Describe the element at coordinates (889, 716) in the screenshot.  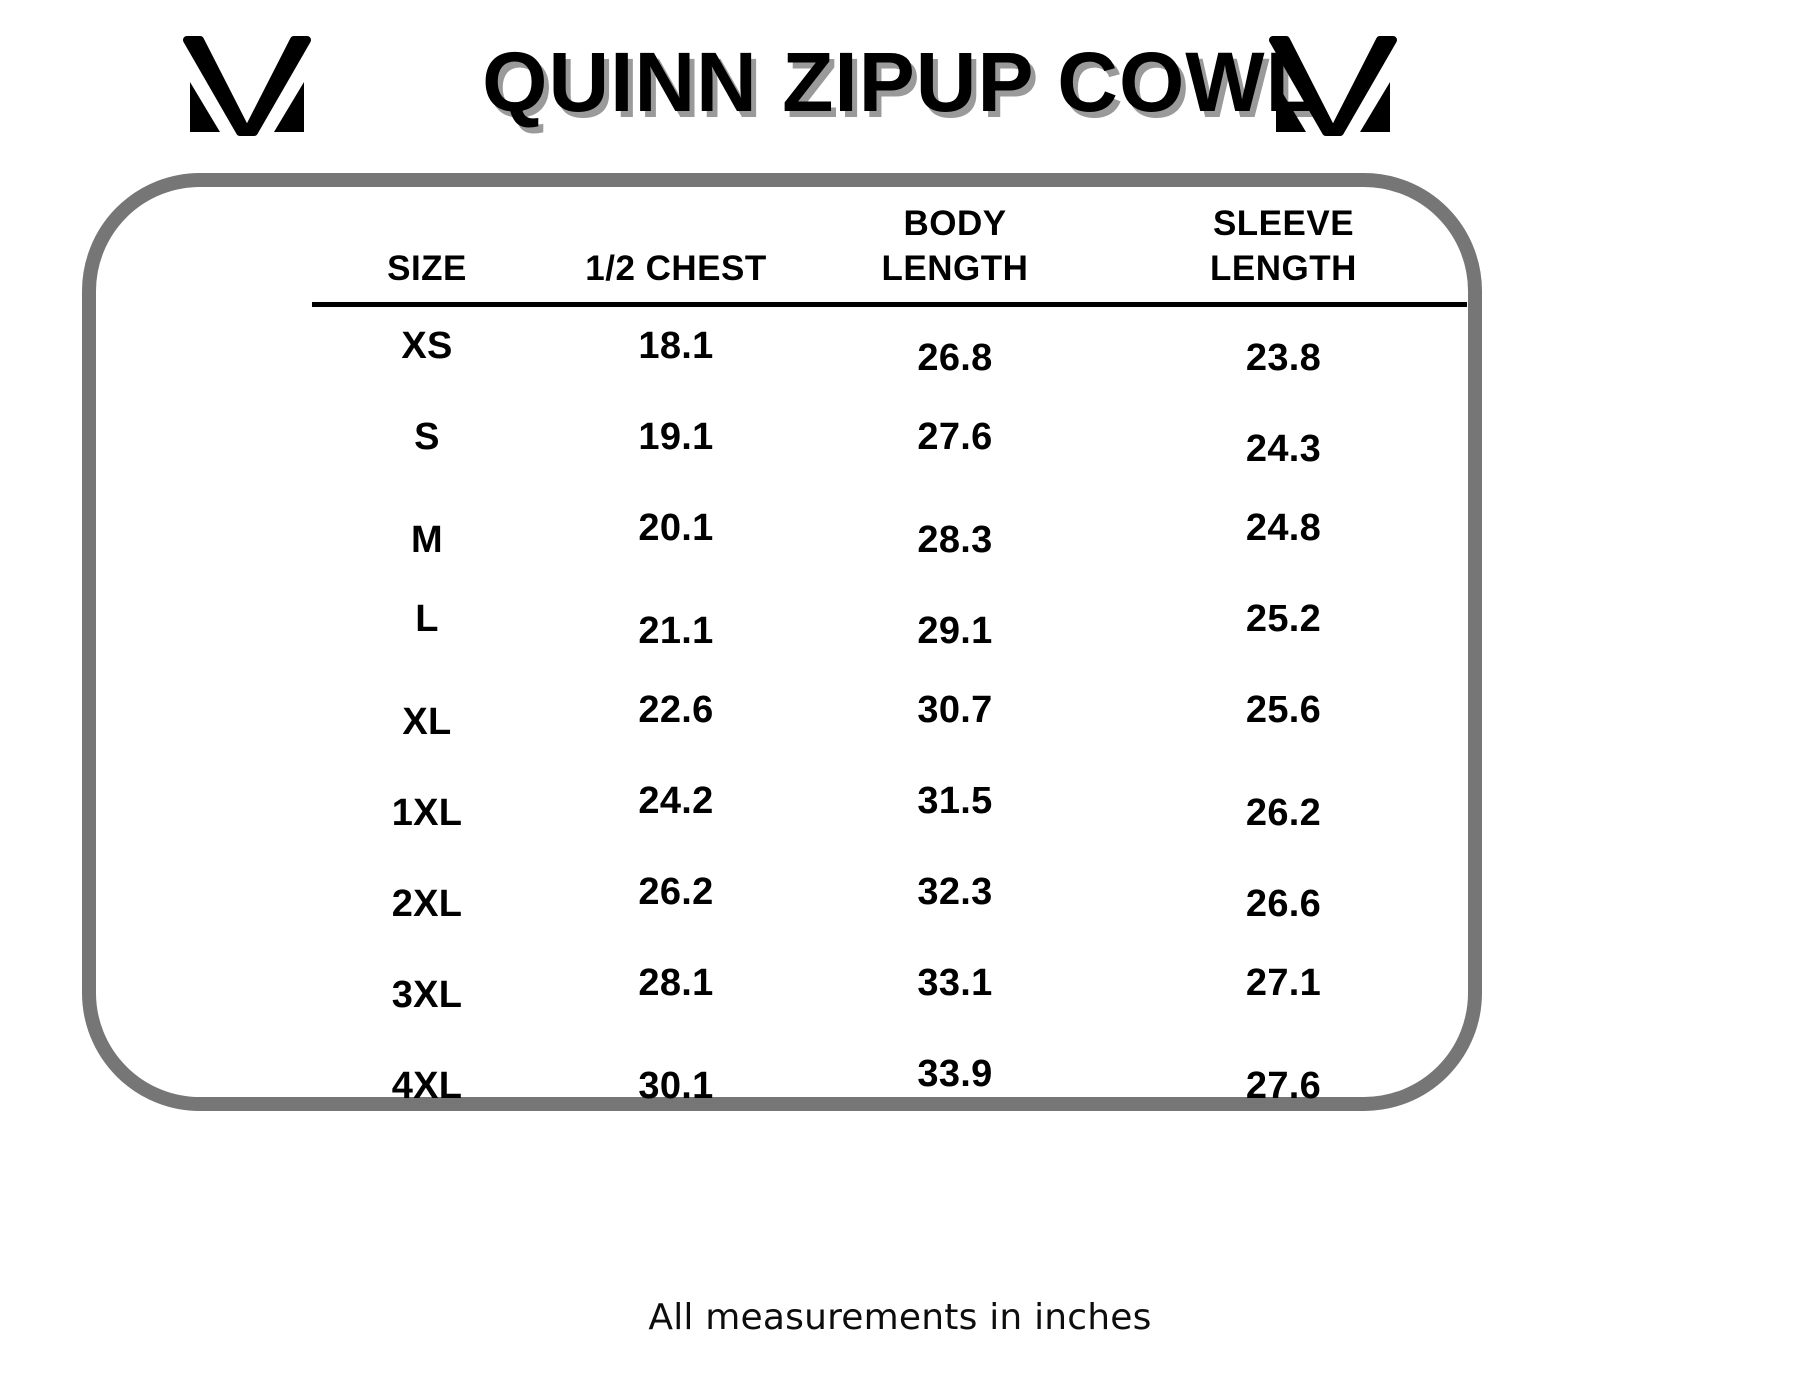
I see `table-row: XL 22.6 30.7 25.6` at that location.